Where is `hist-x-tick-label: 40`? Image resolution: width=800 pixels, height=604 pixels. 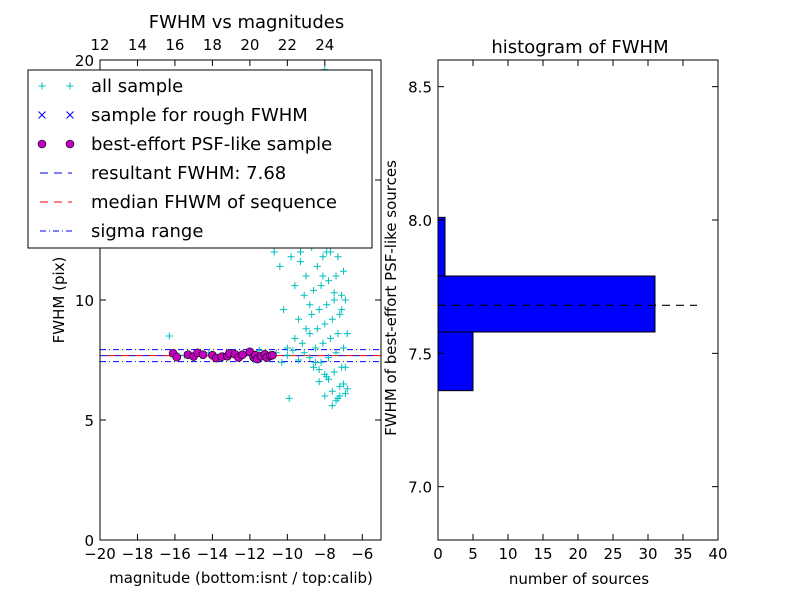 hist-x-tick-label: 40 is located at coordinates (717, 554).